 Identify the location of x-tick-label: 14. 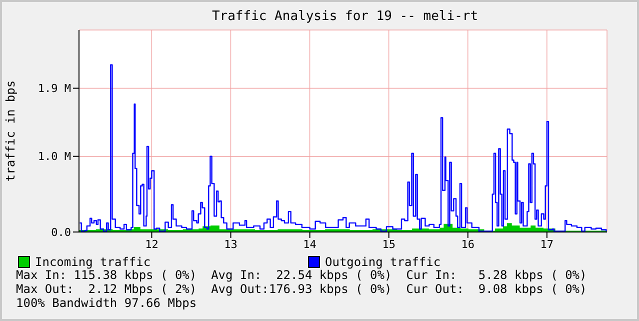
(310, 244).